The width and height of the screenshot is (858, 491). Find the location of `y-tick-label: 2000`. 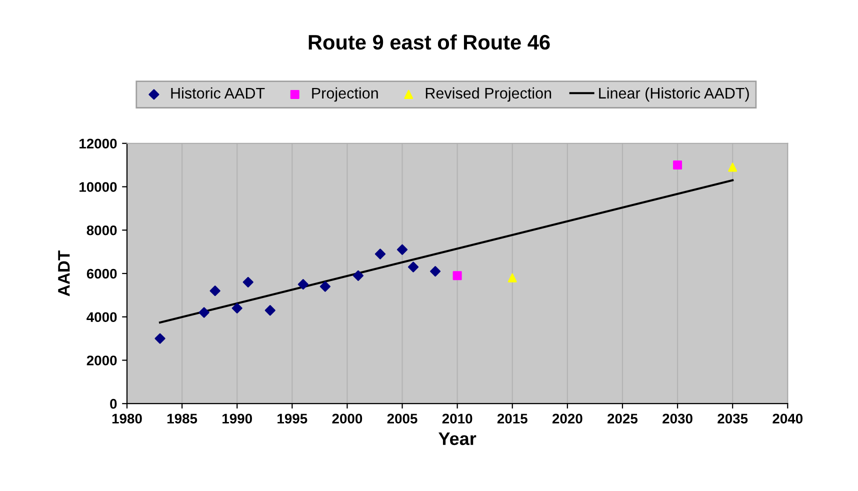

y-tick-label: 2000 is located at coordinates (101, 361).